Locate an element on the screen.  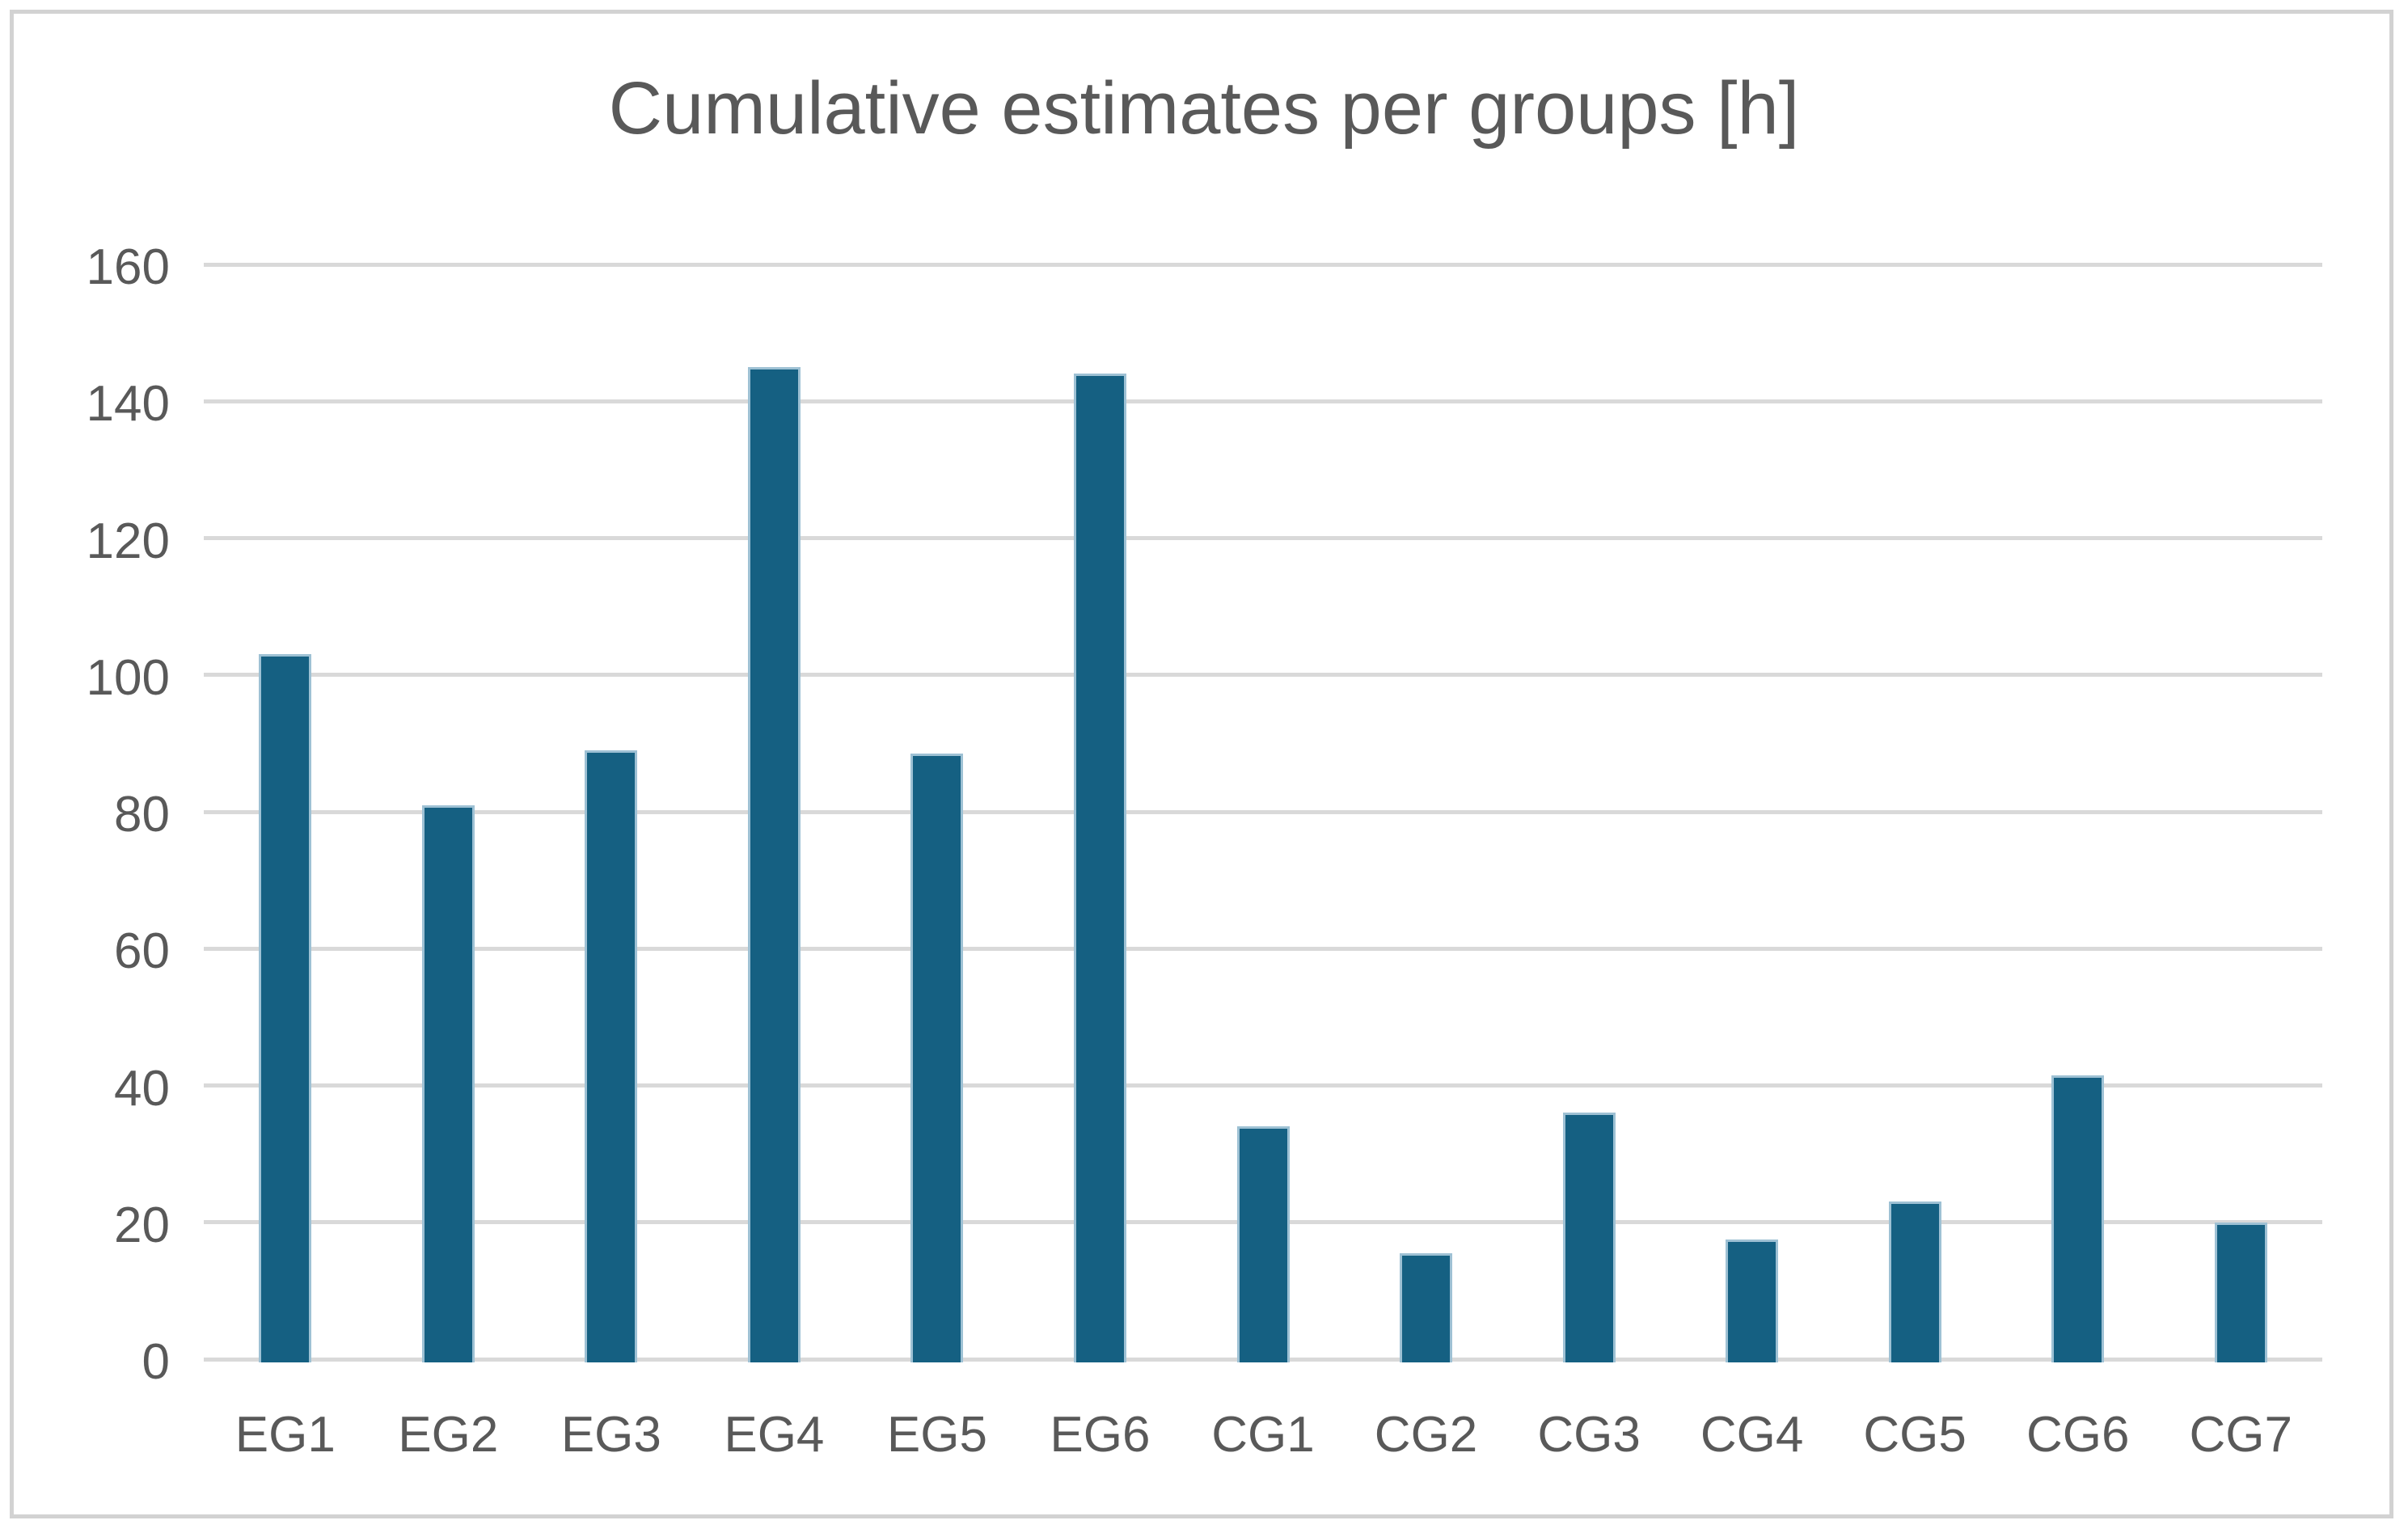
bar-CG6 is located at coordinates (2078, 1218).